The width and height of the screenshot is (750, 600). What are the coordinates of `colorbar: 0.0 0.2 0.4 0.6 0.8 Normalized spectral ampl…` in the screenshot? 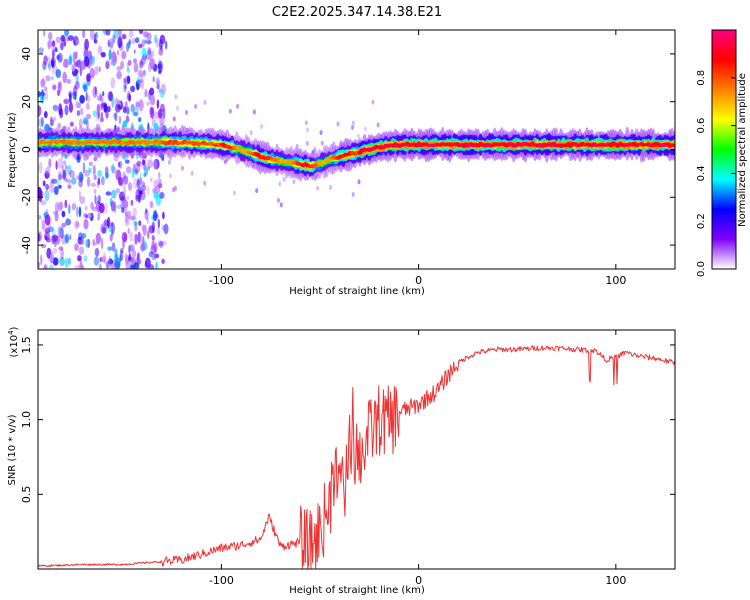 It's located at (722, 153).